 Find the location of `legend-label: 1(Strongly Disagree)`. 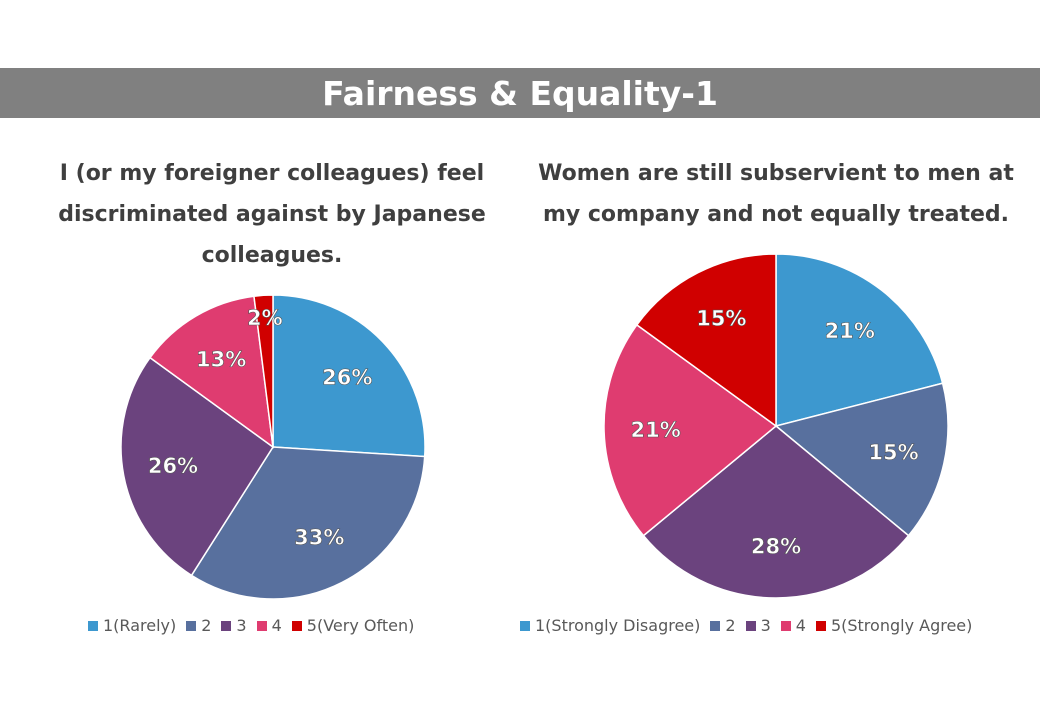

legend-label: 1(Strongly Disagree) is located at coordinates (618, 625).